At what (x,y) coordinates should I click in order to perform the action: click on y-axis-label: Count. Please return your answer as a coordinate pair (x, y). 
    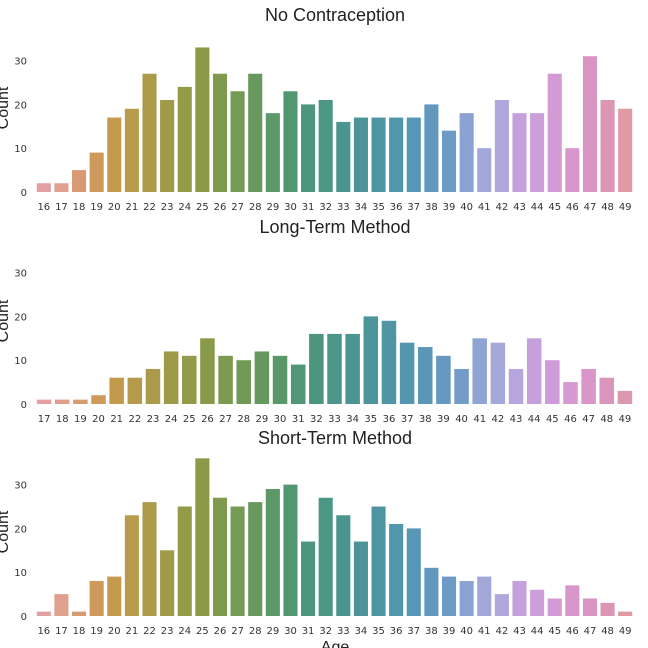
    Looking at the image, I should click on (6, 531).